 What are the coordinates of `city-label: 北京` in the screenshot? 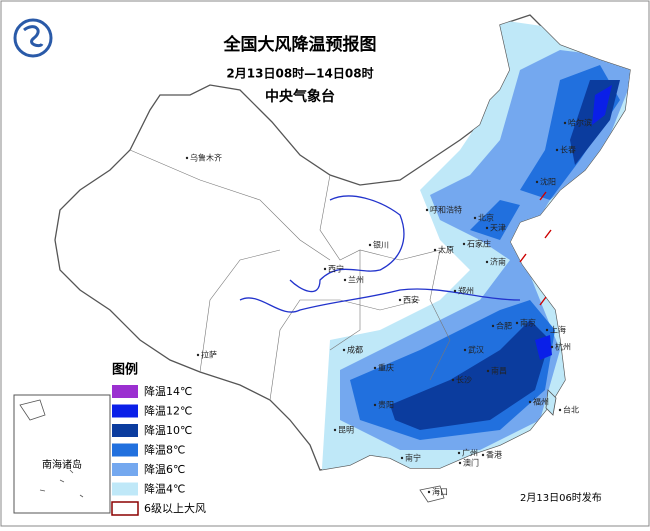 It's located at (486, 218).